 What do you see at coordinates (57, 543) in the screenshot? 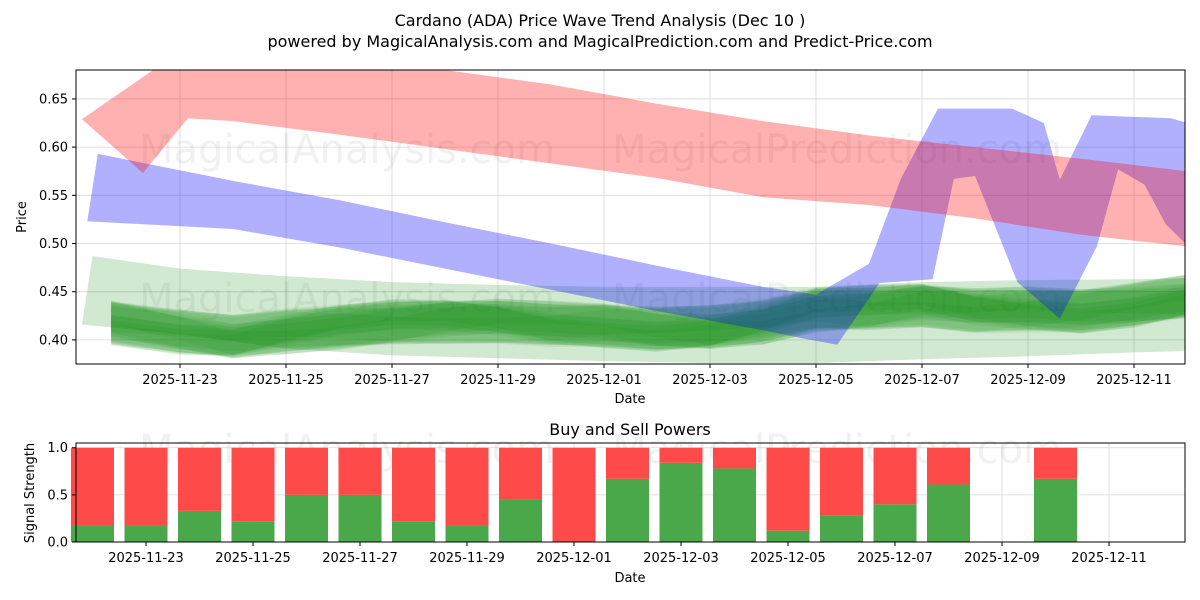
I see `signal-y-tick-label: 0.0` at bounding box center [57, 543].